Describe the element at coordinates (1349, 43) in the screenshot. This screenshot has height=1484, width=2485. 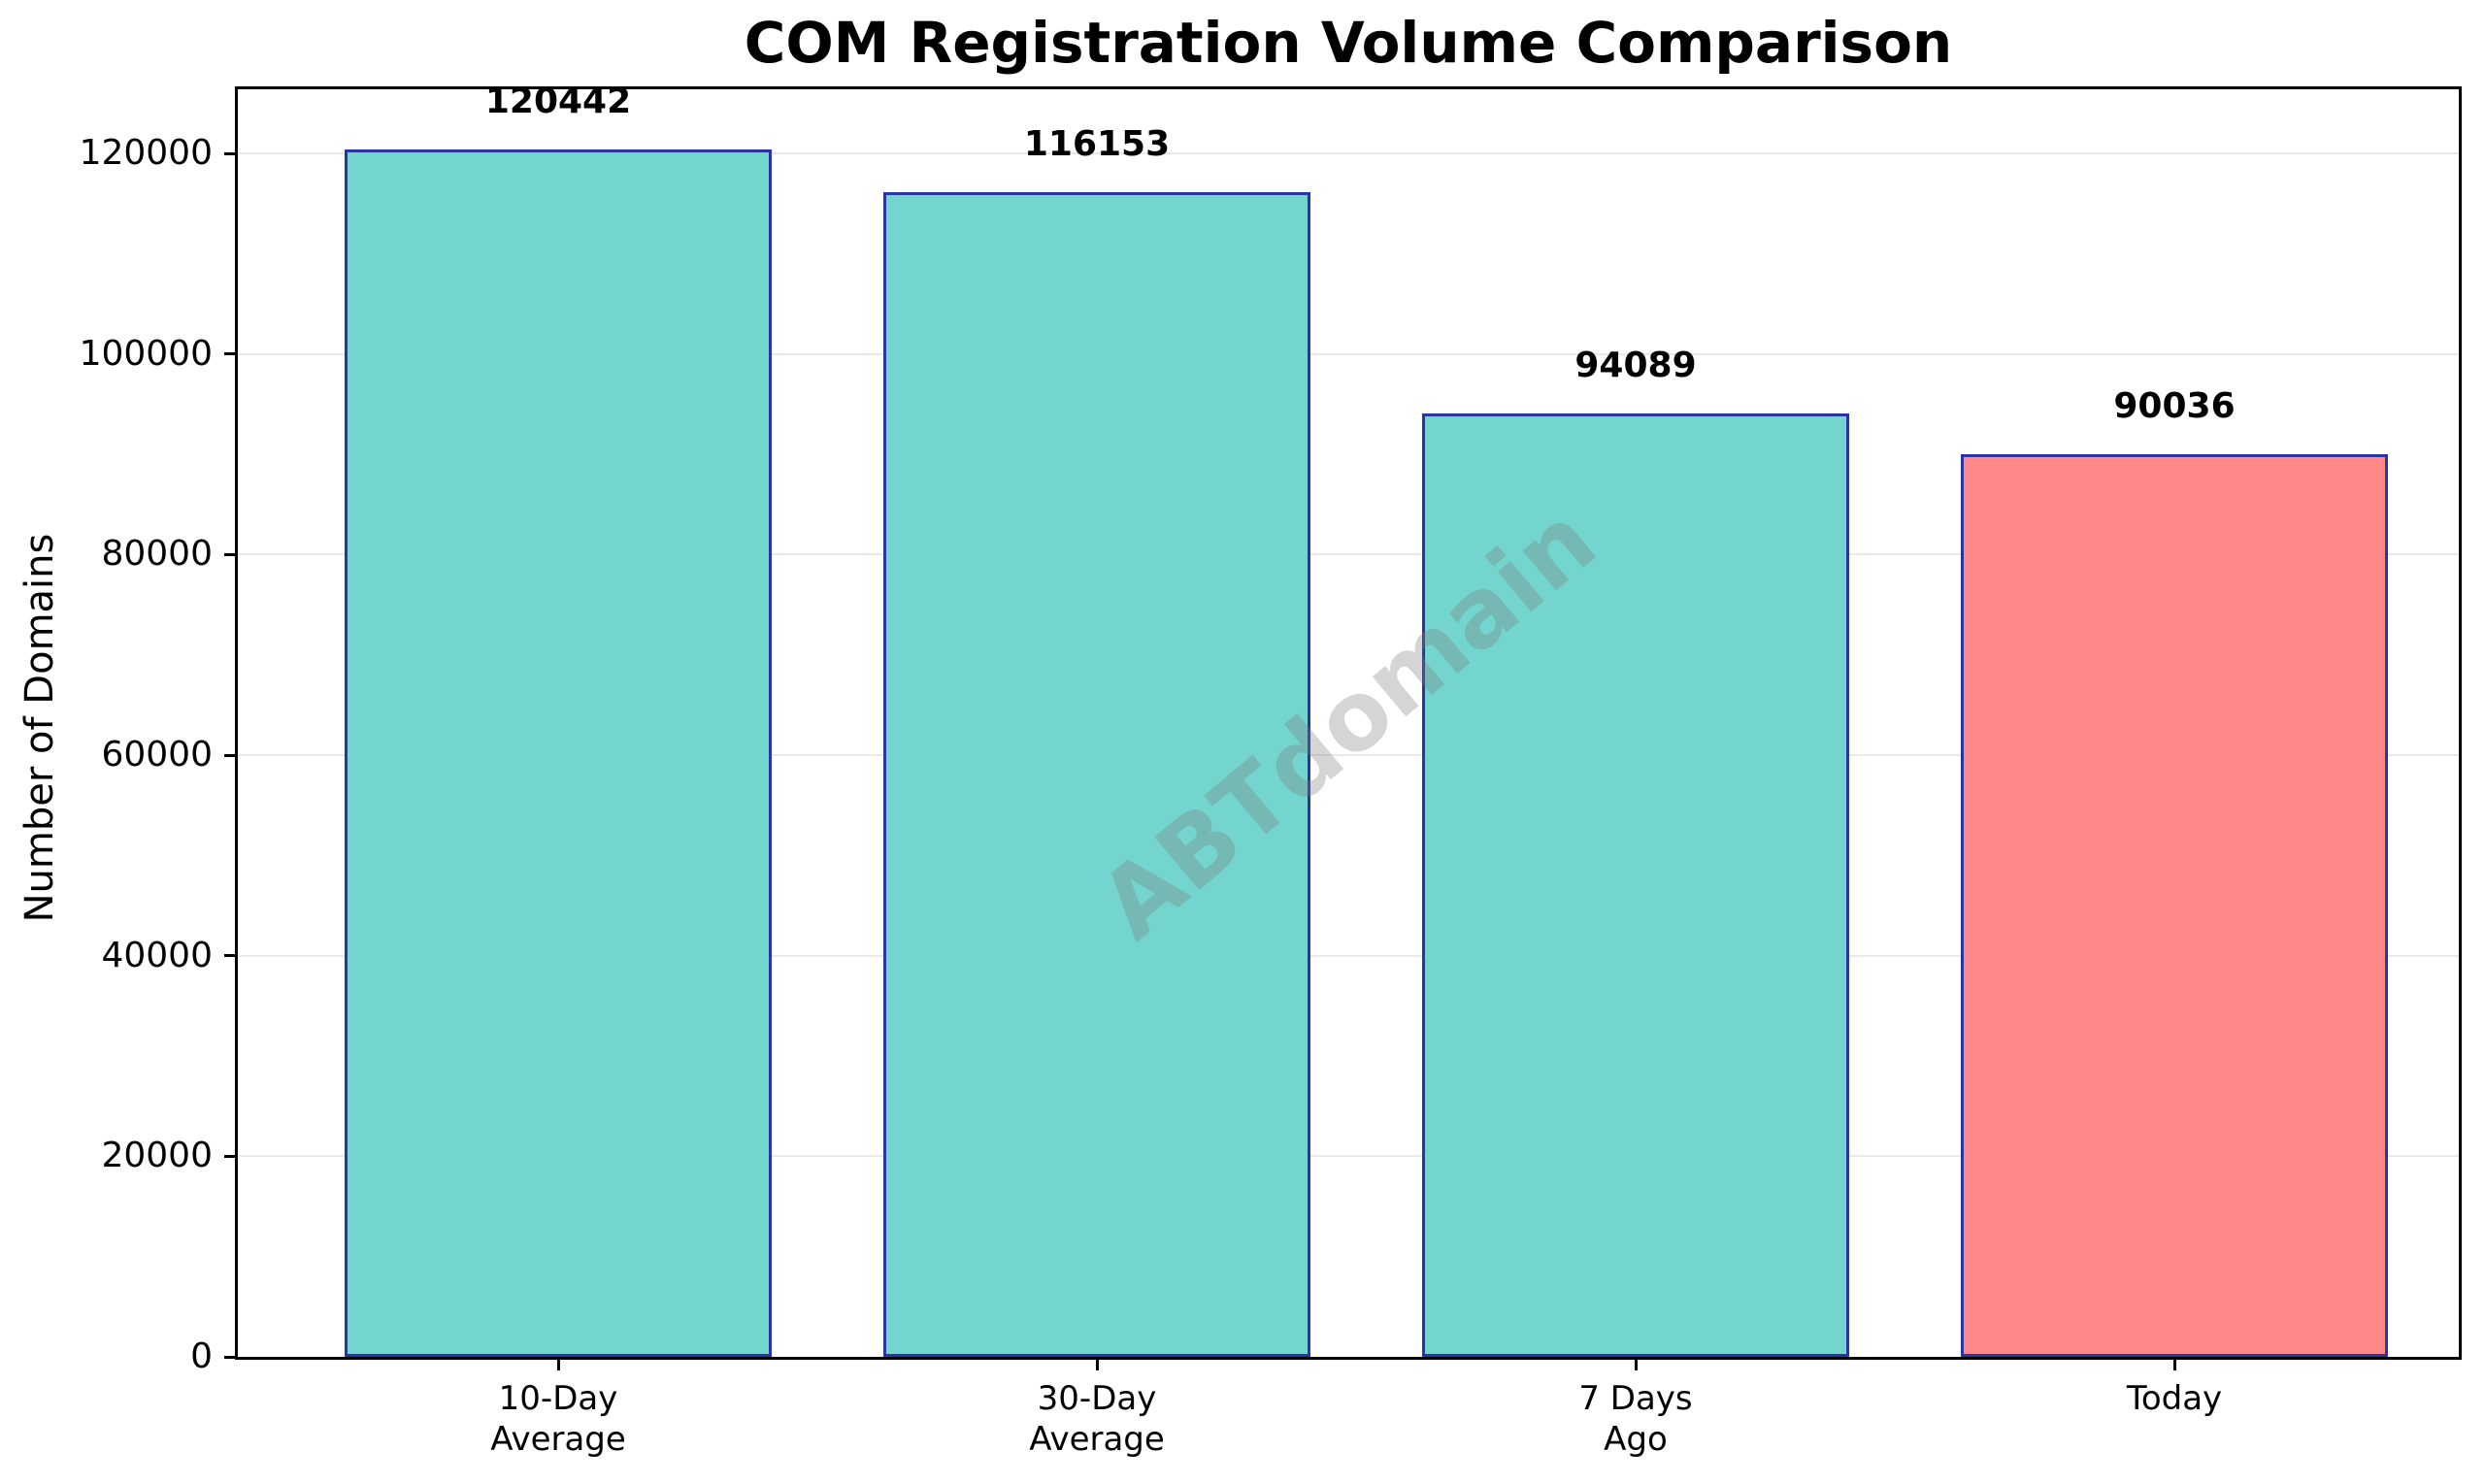
I see `chart-title: COM Registration Volume Comparison` at that location.